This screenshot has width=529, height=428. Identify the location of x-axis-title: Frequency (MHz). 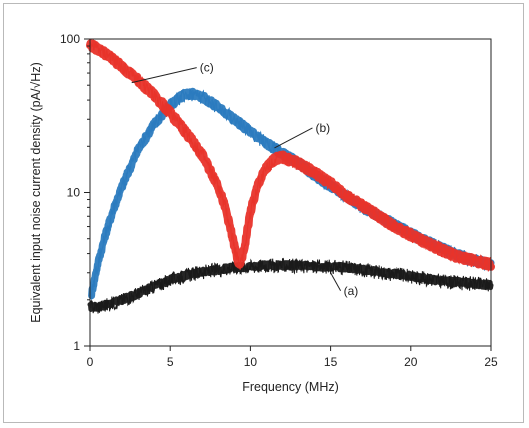
(290, 387).